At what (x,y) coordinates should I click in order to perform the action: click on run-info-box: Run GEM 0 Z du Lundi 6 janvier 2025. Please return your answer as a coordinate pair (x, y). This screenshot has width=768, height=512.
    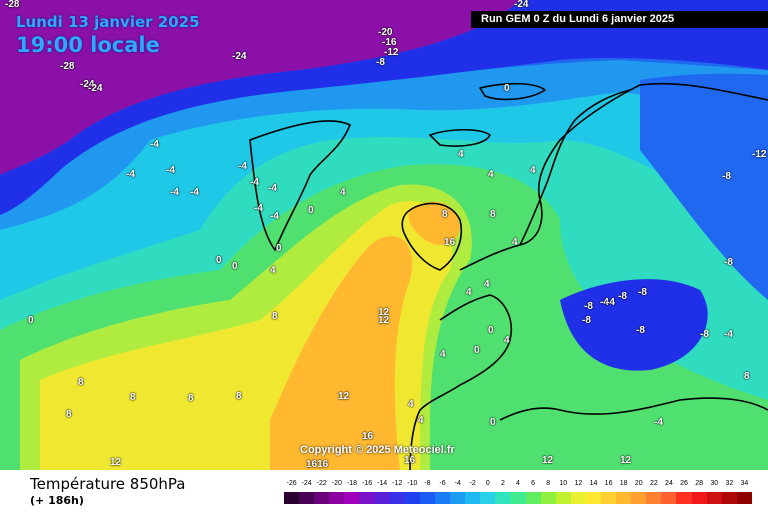
    Looking at the image, I should click on (619, 19).